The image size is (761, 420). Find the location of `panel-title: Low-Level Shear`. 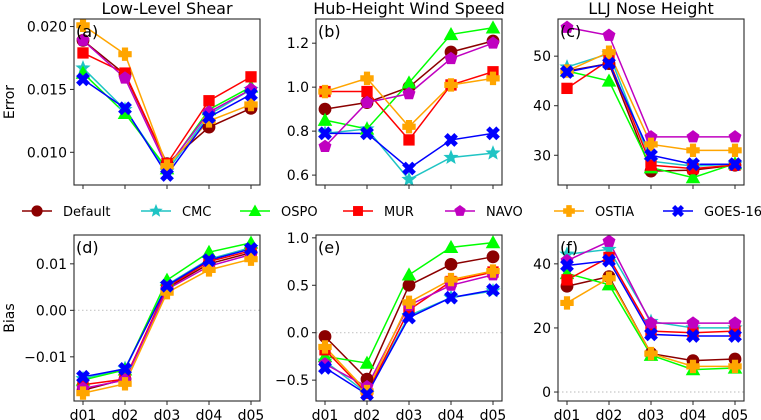

panel-title: Low-Level Shear is located at coordinates (167, 9).